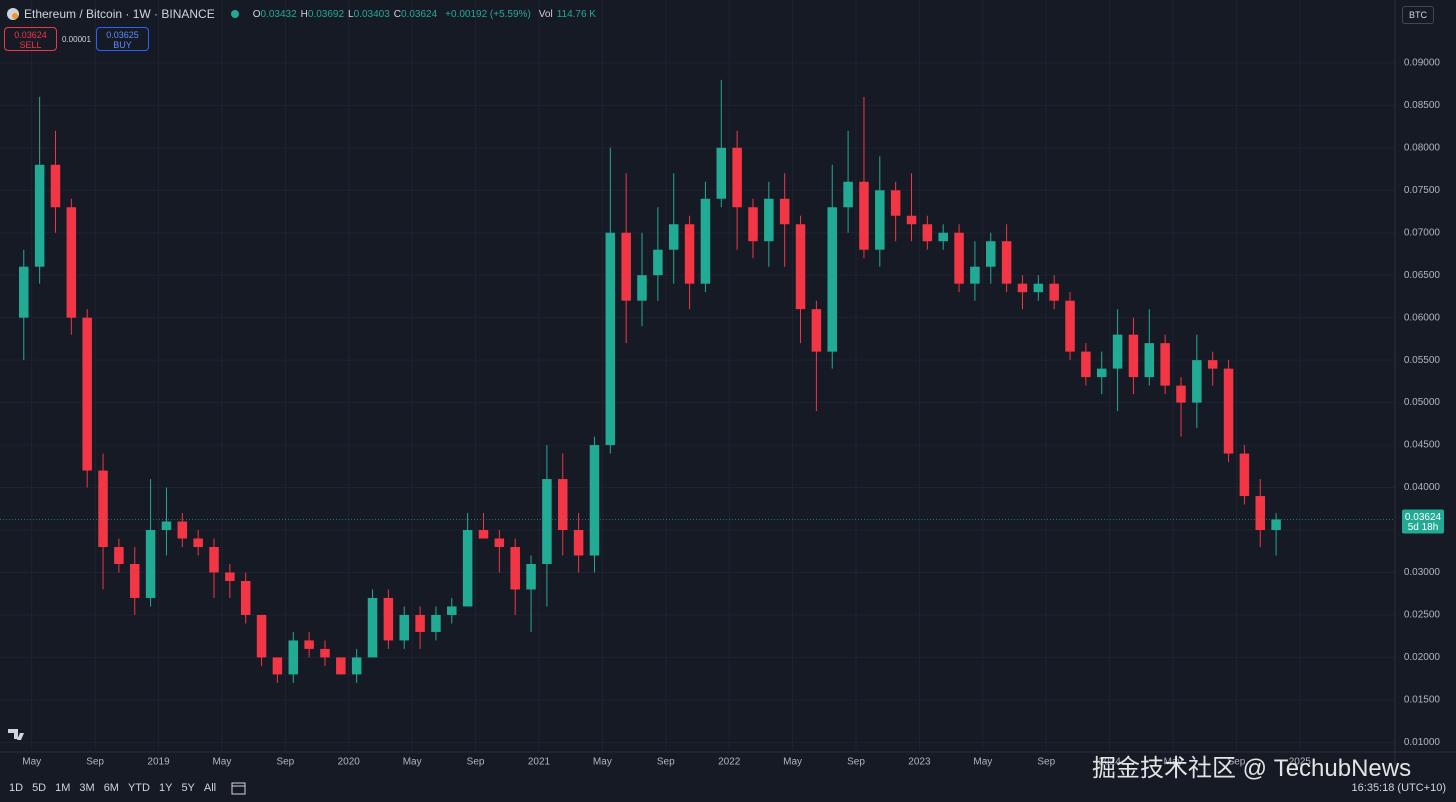 Image resolution: width=1456 pixels, height=802 pixels. I want to click on buy-label: BUY, so click(122, 45).